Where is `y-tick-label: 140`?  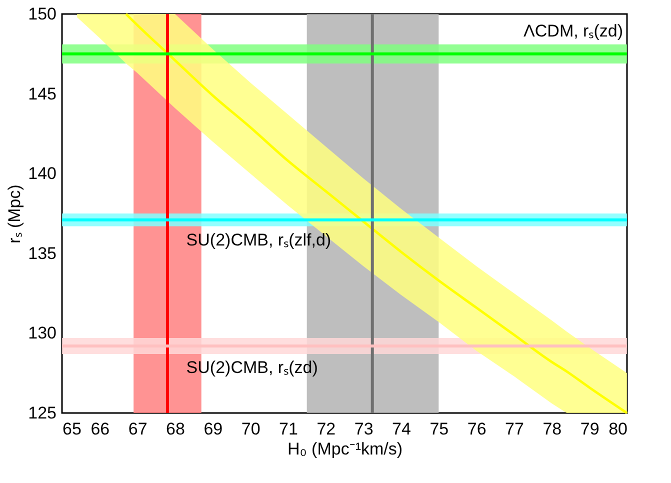 y-tick-label: 140 is located at coordinates (42, 174).